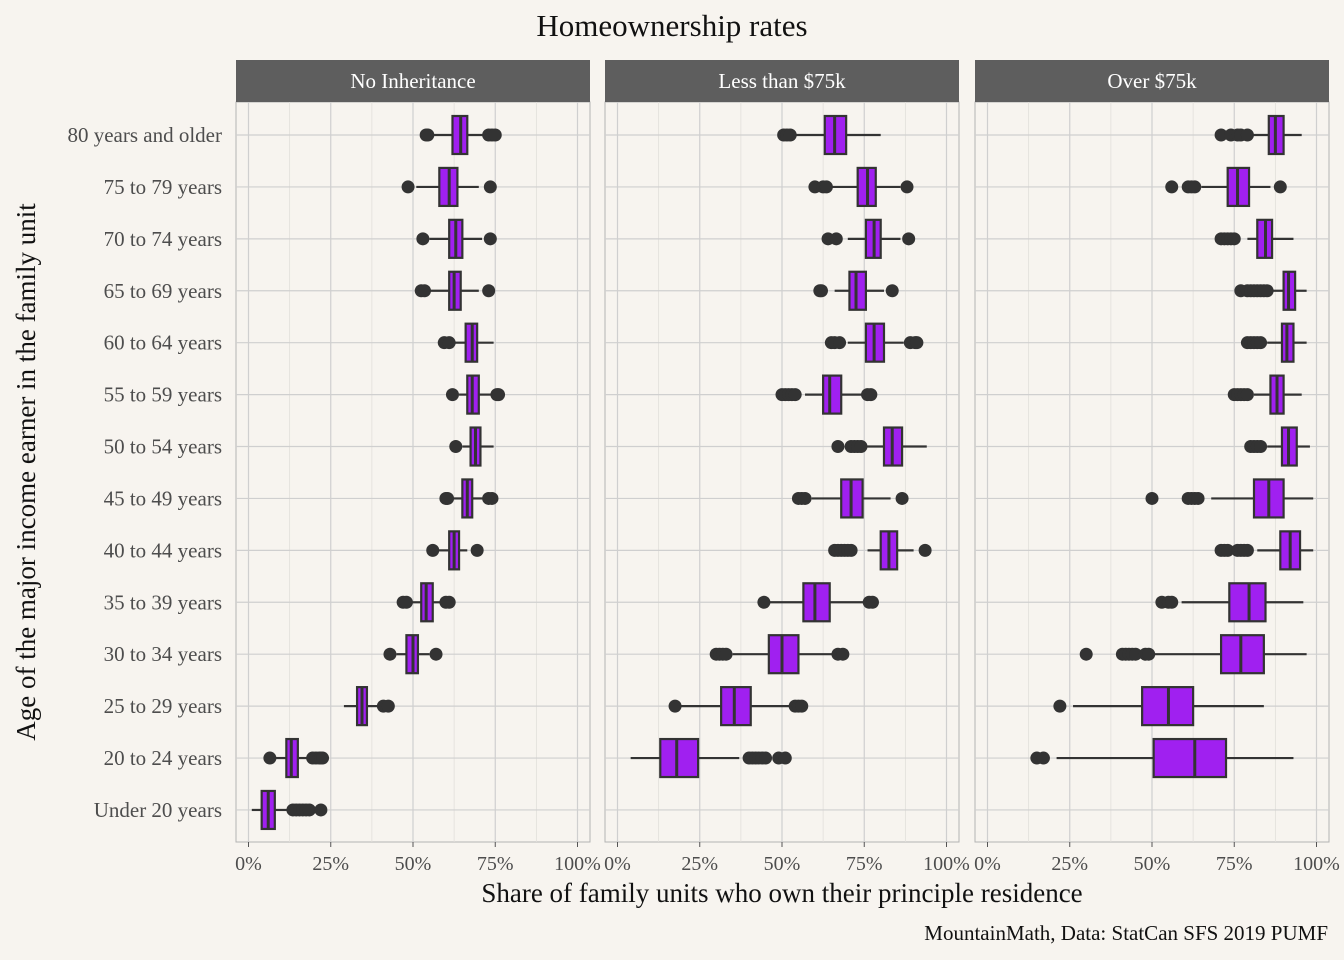 The height and width of the screenshot is (960, 1344). Describe the element at coordinates (163, 239) in the screenshot. I see `y-tick-label-70-to-74-years: 70 to 74 years` at that location.